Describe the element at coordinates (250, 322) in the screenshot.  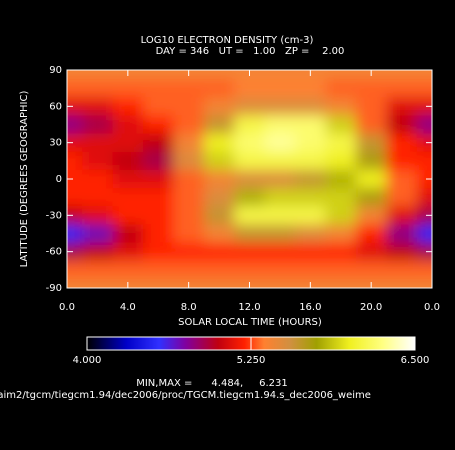
I see `x-axis-label: SOLAR LOCAL TIME (HOURS)` at that location.